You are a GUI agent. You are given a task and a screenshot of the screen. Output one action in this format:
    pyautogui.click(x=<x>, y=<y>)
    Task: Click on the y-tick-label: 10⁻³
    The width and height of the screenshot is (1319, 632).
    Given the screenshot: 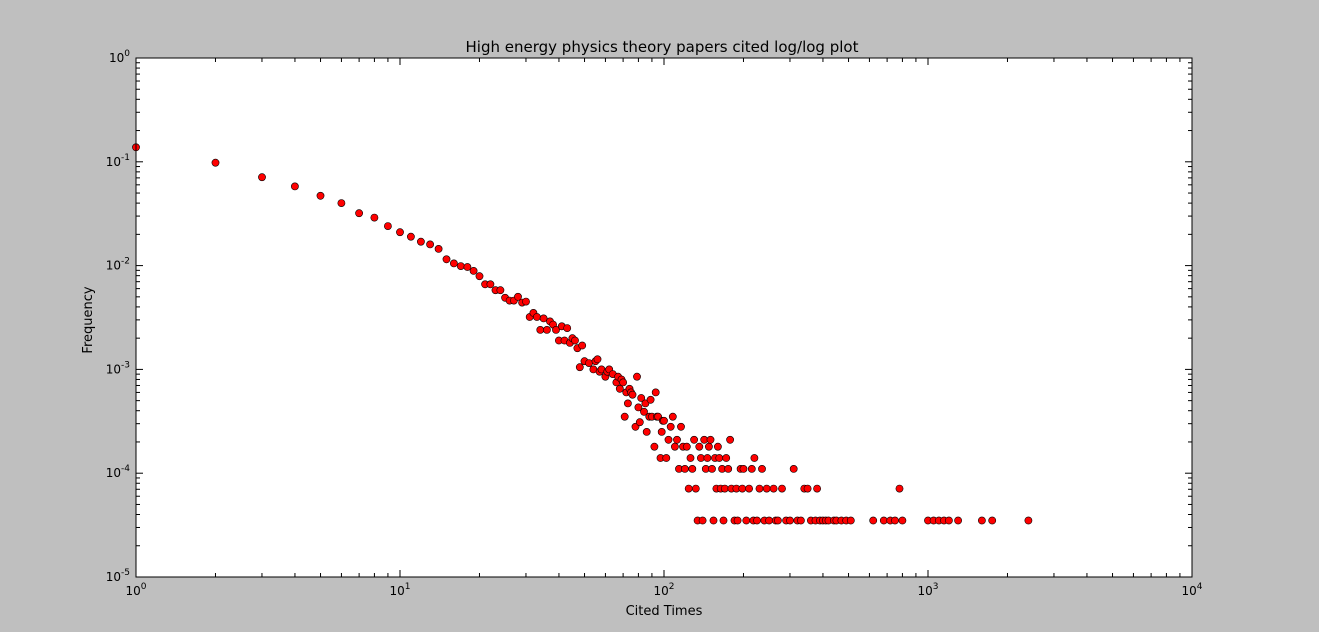 What is the action you would take?
    pyautogui.click(x=118, y=368)
    